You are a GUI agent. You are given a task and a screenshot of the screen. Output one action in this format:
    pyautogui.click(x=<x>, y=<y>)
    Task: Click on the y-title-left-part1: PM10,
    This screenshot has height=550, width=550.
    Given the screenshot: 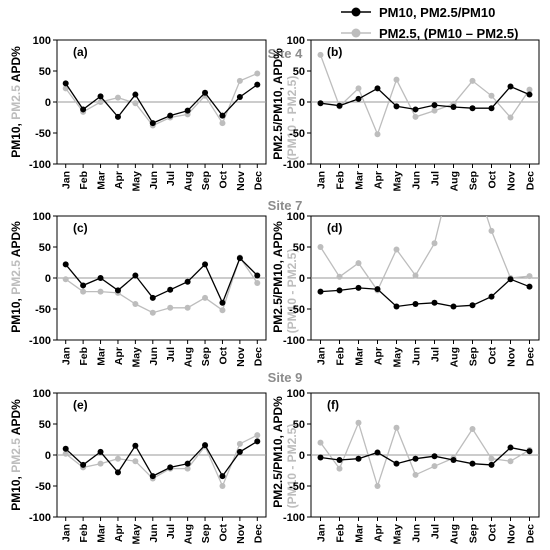 What is the action you would take?
    pyautogui.click(x=16, y=139)
    